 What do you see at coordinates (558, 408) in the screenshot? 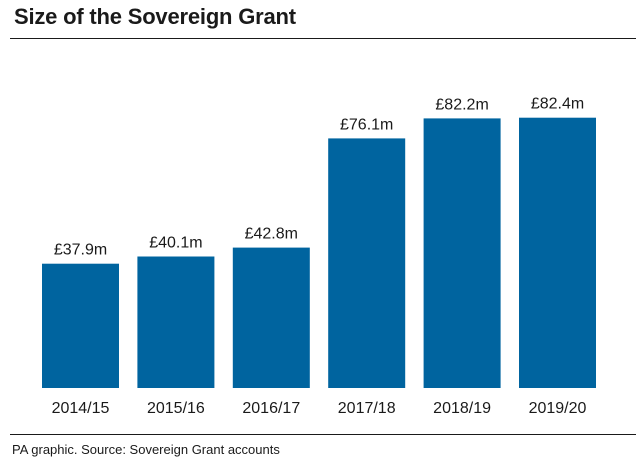
I see `x-tick-label: 2019/20` at bounding box center [558, 408].